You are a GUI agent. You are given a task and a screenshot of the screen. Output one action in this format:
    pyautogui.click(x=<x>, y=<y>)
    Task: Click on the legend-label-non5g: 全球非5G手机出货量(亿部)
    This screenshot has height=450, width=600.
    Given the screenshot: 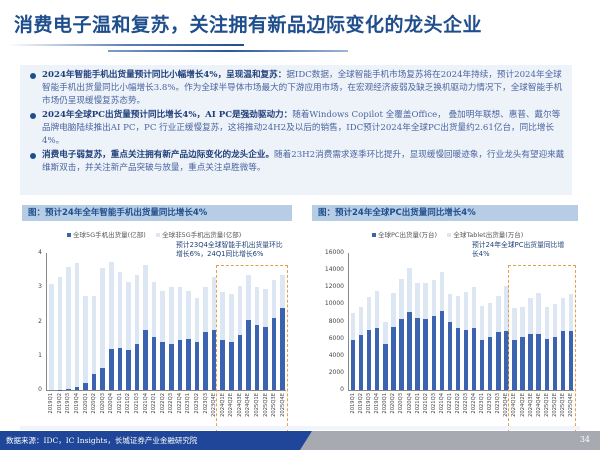 What is the action you would take?
    pyautogui.click(x=202, y=235)
    